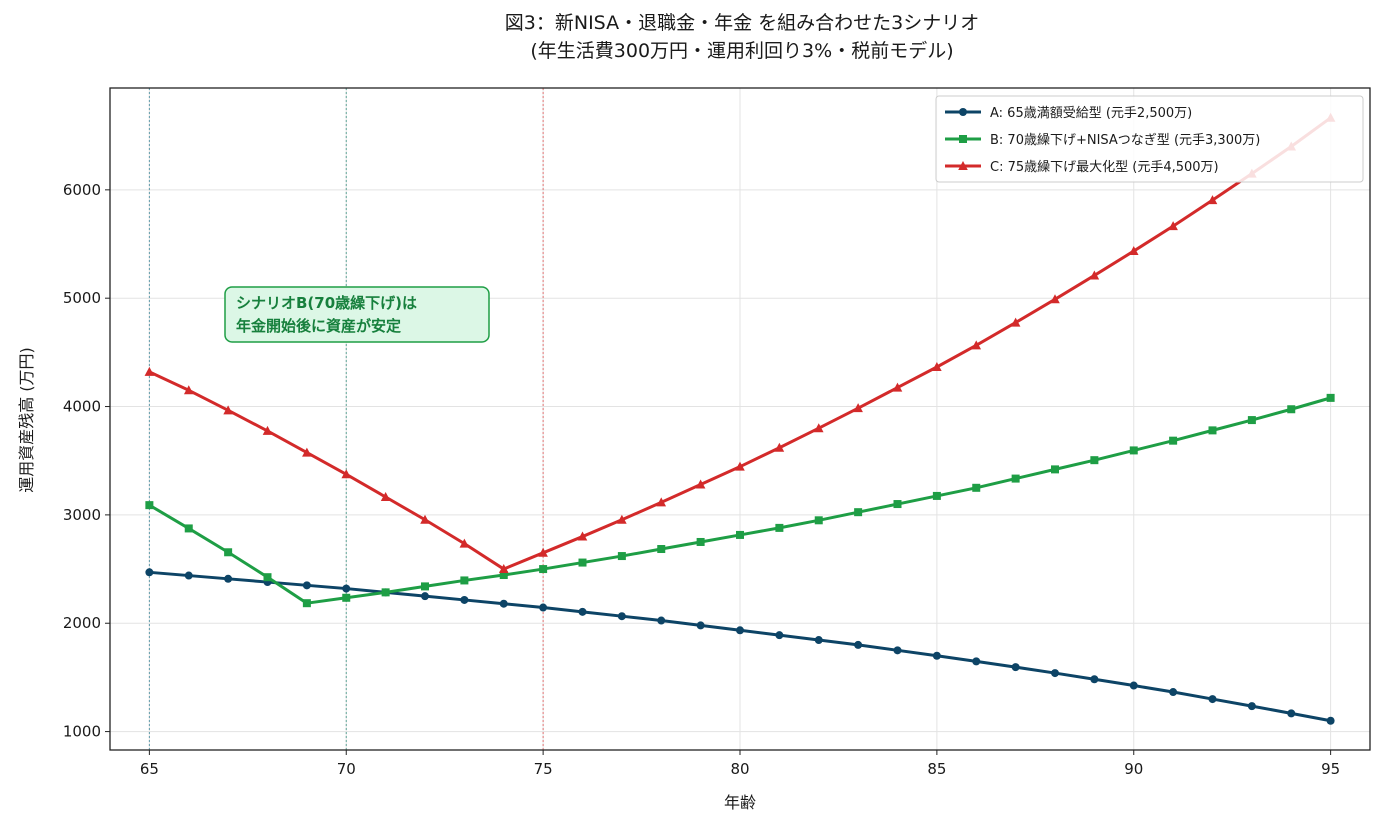 This screenshot has width=1385, height=829. Describe the element at coordinates (543, 769) in the screenshot. I see `x-tick-label: 75` at that location.